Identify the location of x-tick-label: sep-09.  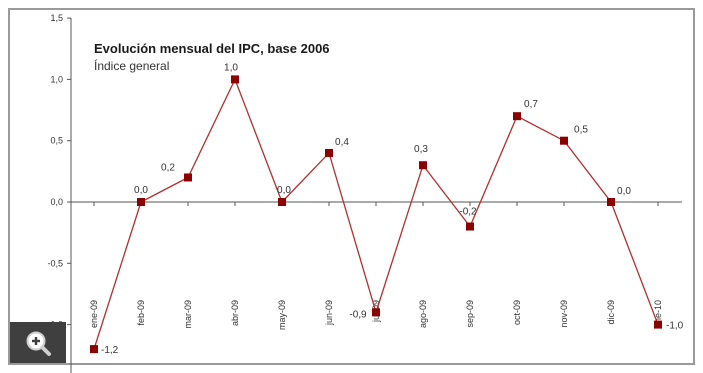
(470, 314).